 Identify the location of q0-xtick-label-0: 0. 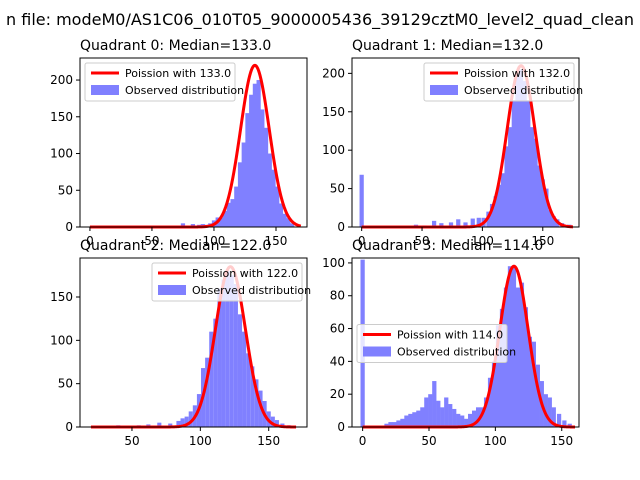
(90, 241).